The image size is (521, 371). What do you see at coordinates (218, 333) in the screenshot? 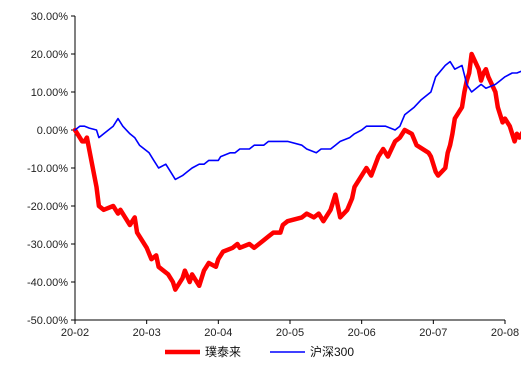
I see `x-tick-label: 20-04` at bounding box center [218, 333].